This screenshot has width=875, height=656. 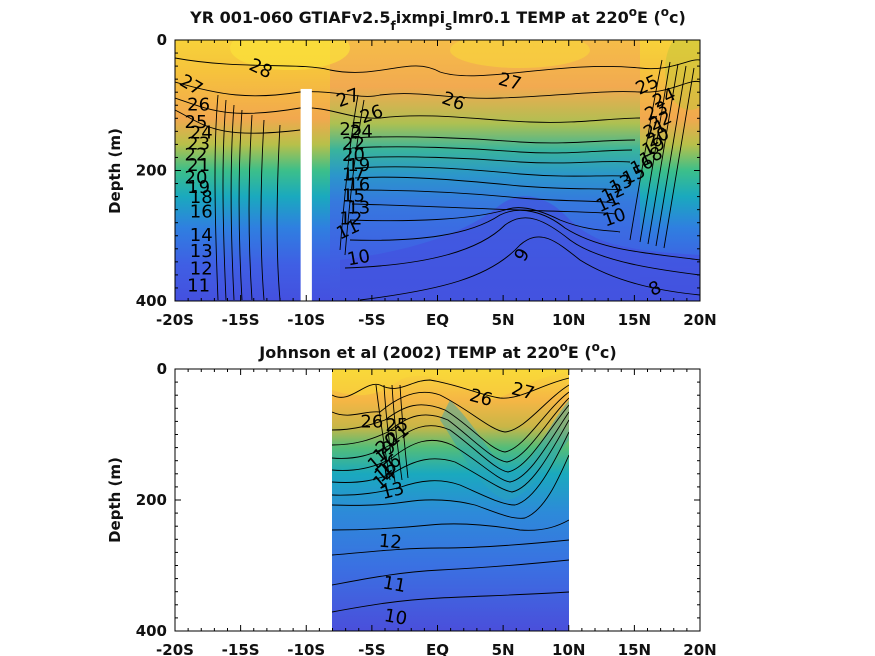 I want to click on bottom-y-tick-label: 400, so click(x=151, y=631).